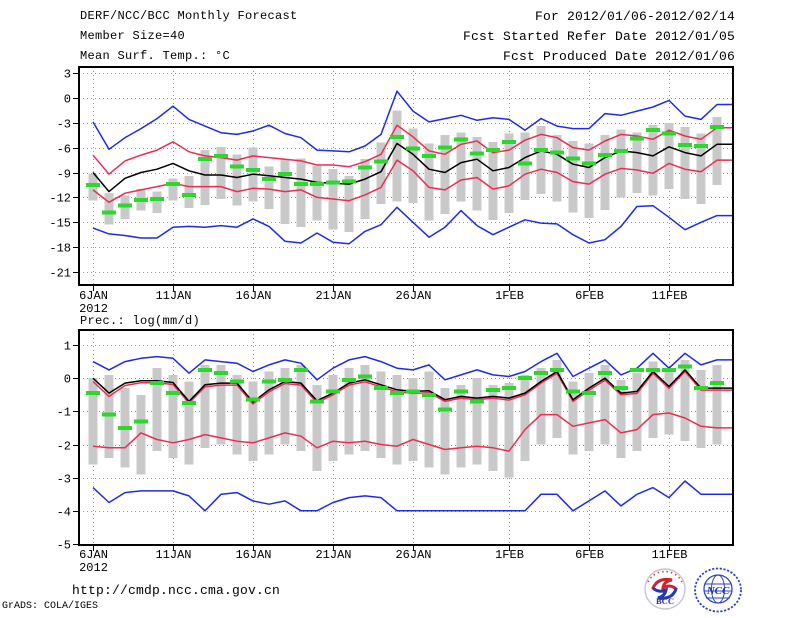 This screenshot has width=800, height=618. I want to click on y-tick-label: -12, so click(60, 199).